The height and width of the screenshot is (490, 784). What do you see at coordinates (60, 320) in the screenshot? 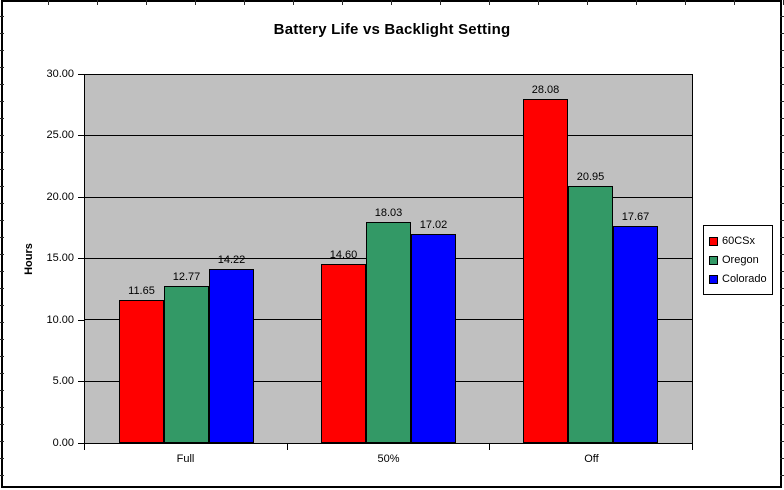
I see `y-axis-tick-label: 10.00` at bounding box center [60, 320].